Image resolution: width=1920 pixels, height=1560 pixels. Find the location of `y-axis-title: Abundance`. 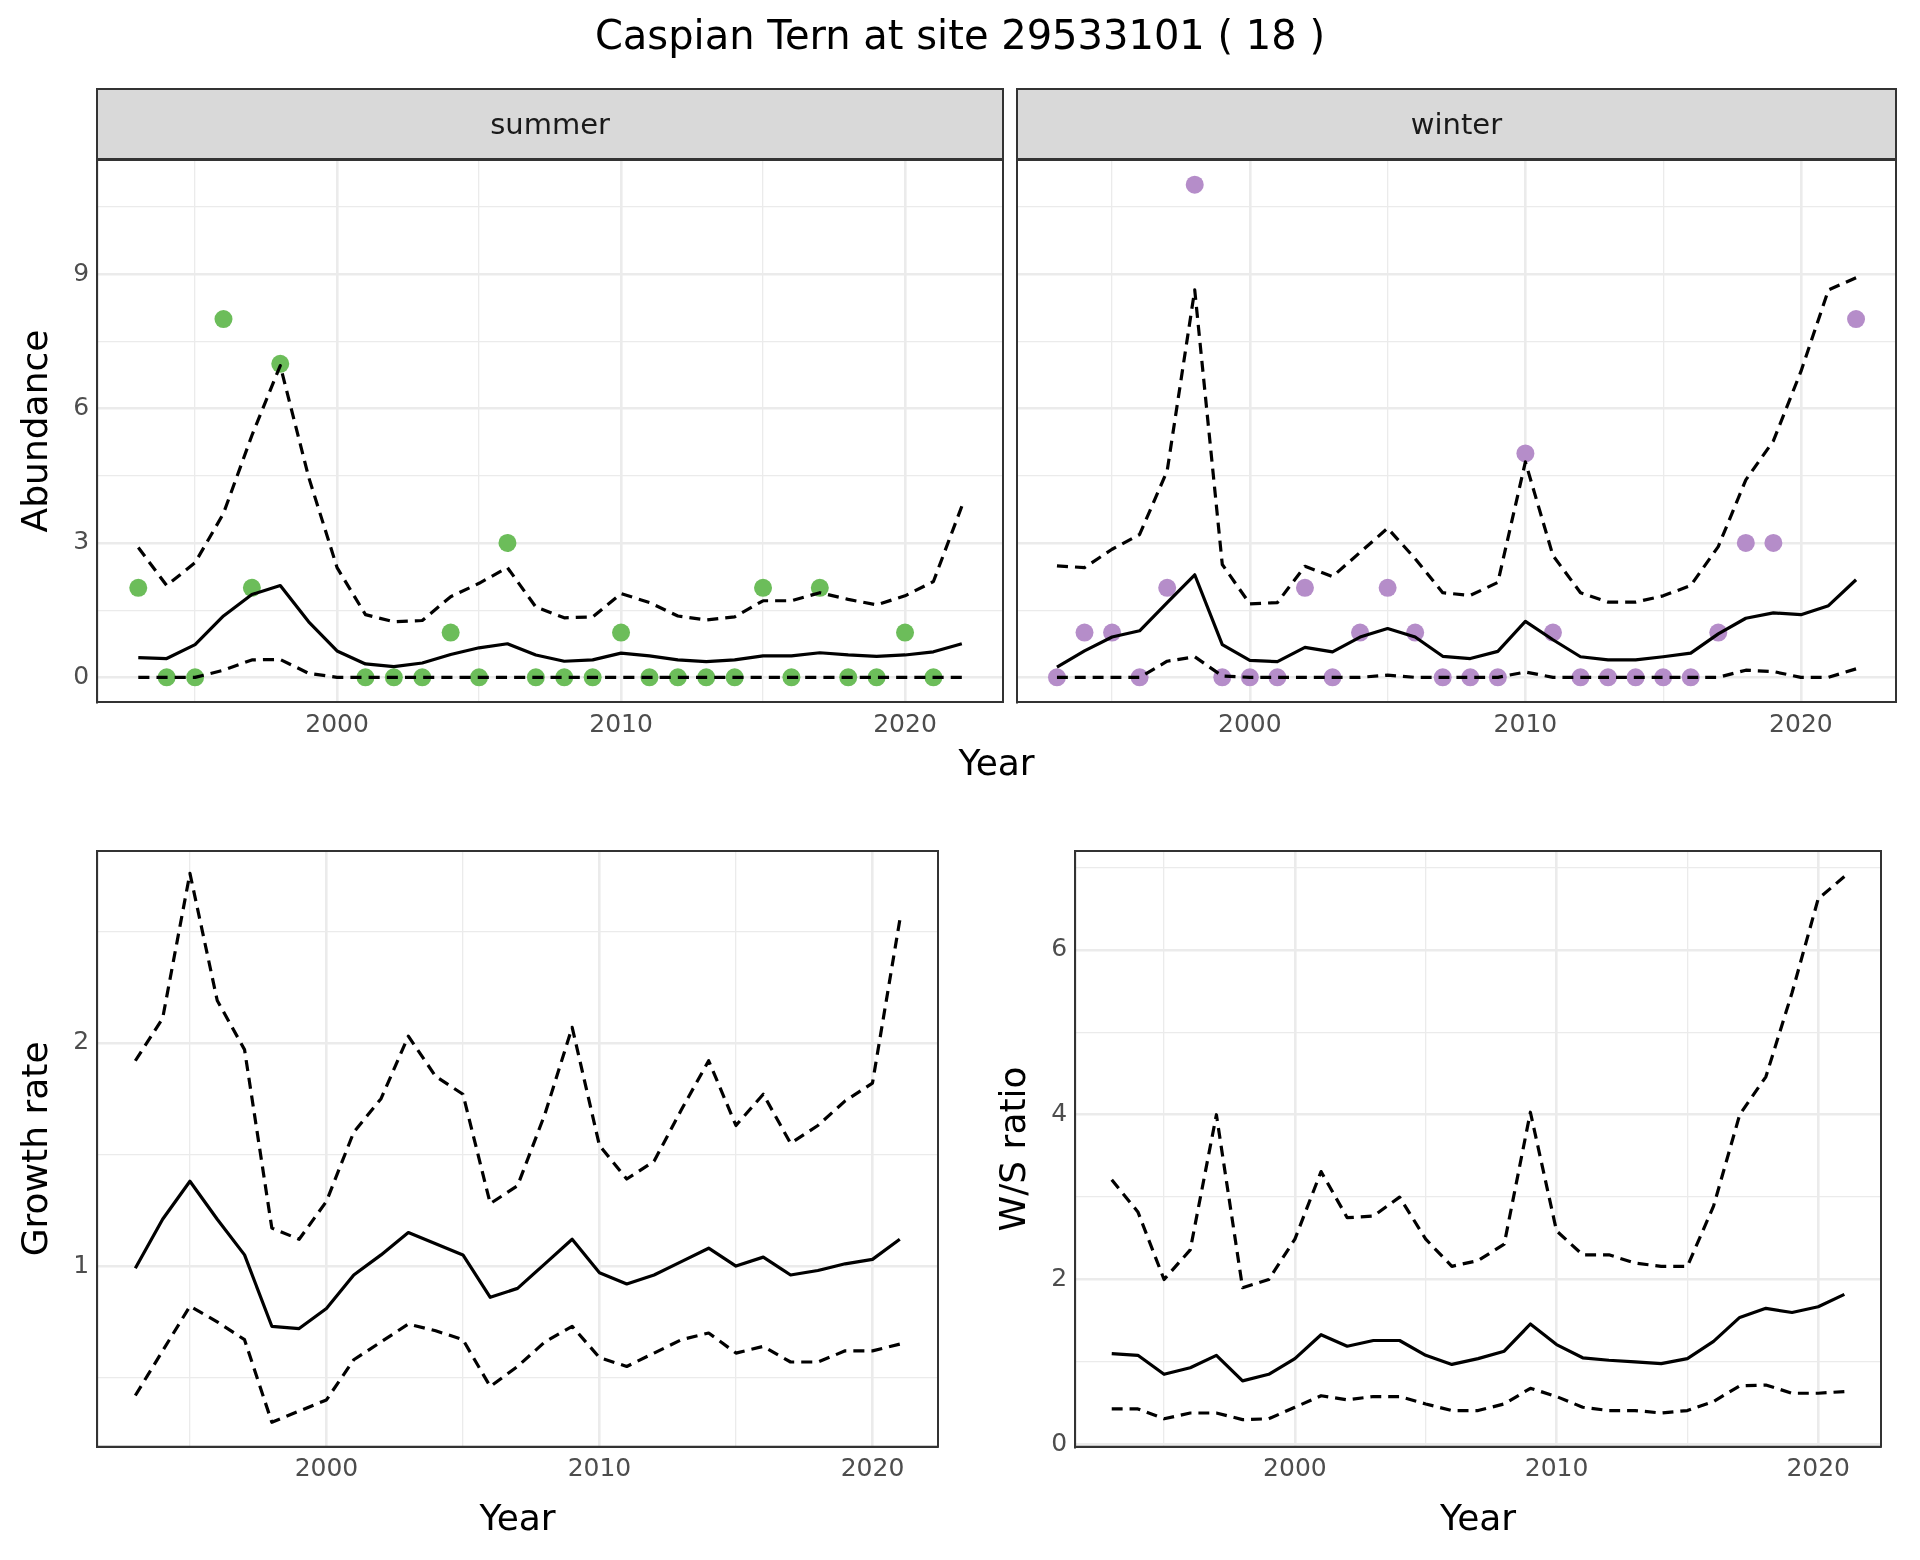

y-axis-title: Abundance is located at coordinates (34, 431).